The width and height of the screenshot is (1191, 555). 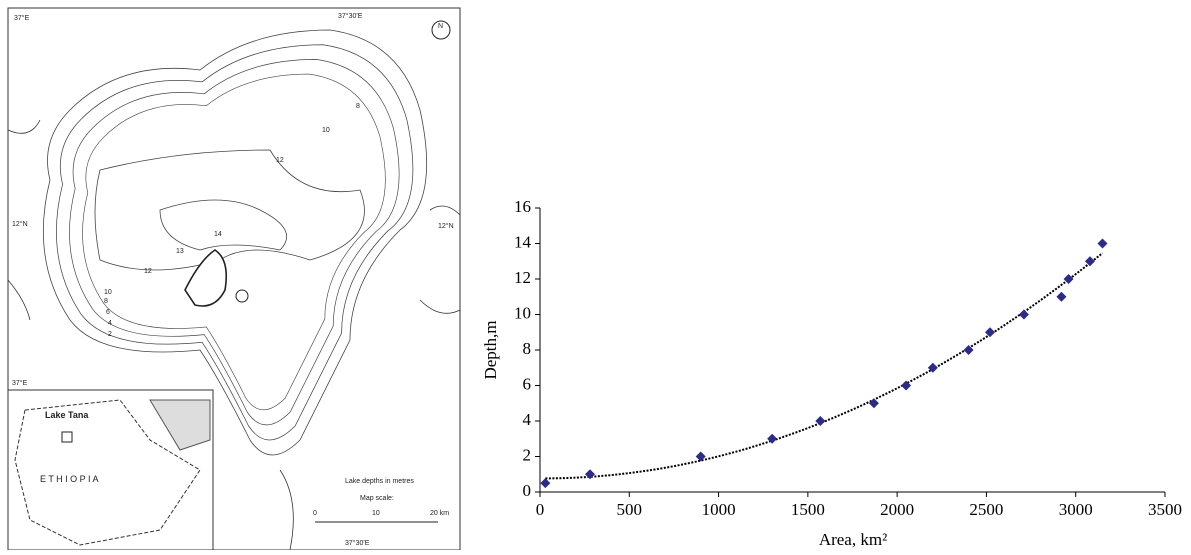 What do you see at coordinates (110, 323) in the screenshot?
I see `contour-label: 4` at bounding box center [110, 323].